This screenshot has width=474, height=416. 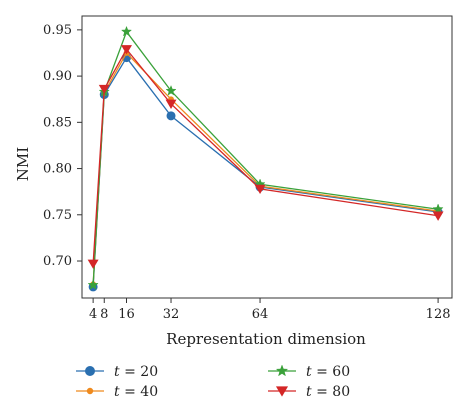 What do you see at coordinates (57, 169) in the screenshot?
I see `y-tick-label: 0.80` at bounding box center [57, 169].